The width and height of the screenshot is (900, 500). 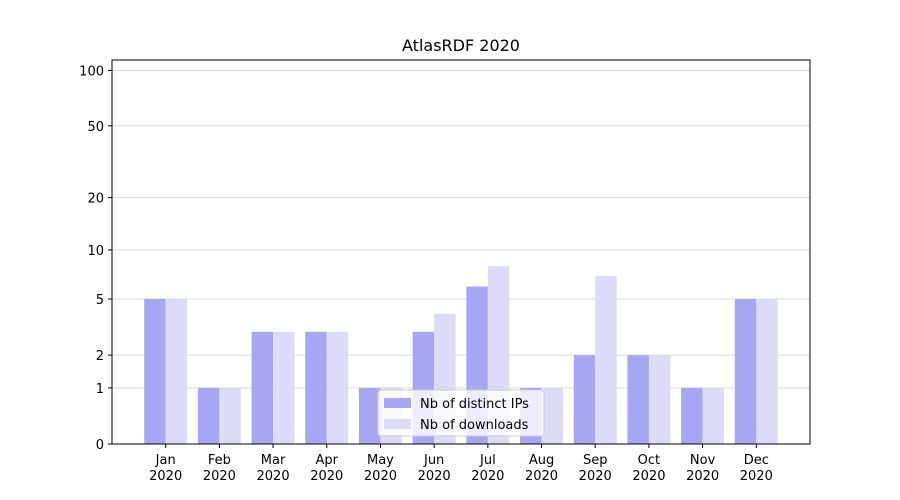 What do you see at coordinates (595, 468) in the screenshot?
I see `x-tick-label: Sep 2020` at bounding box center [595, 468].